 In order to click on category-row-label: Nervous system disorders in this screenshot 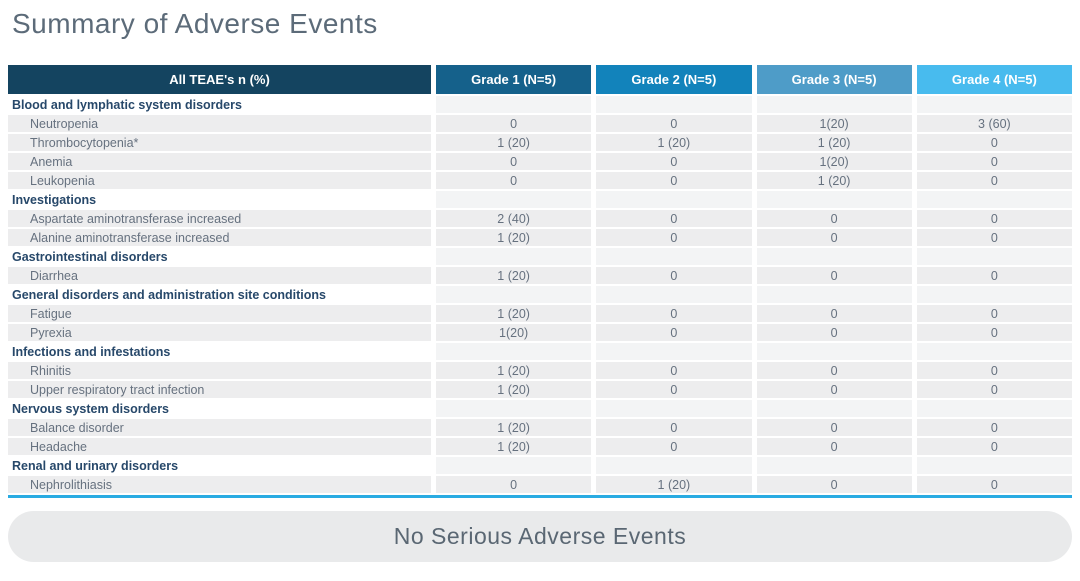, I will do `click(219, 408)`.